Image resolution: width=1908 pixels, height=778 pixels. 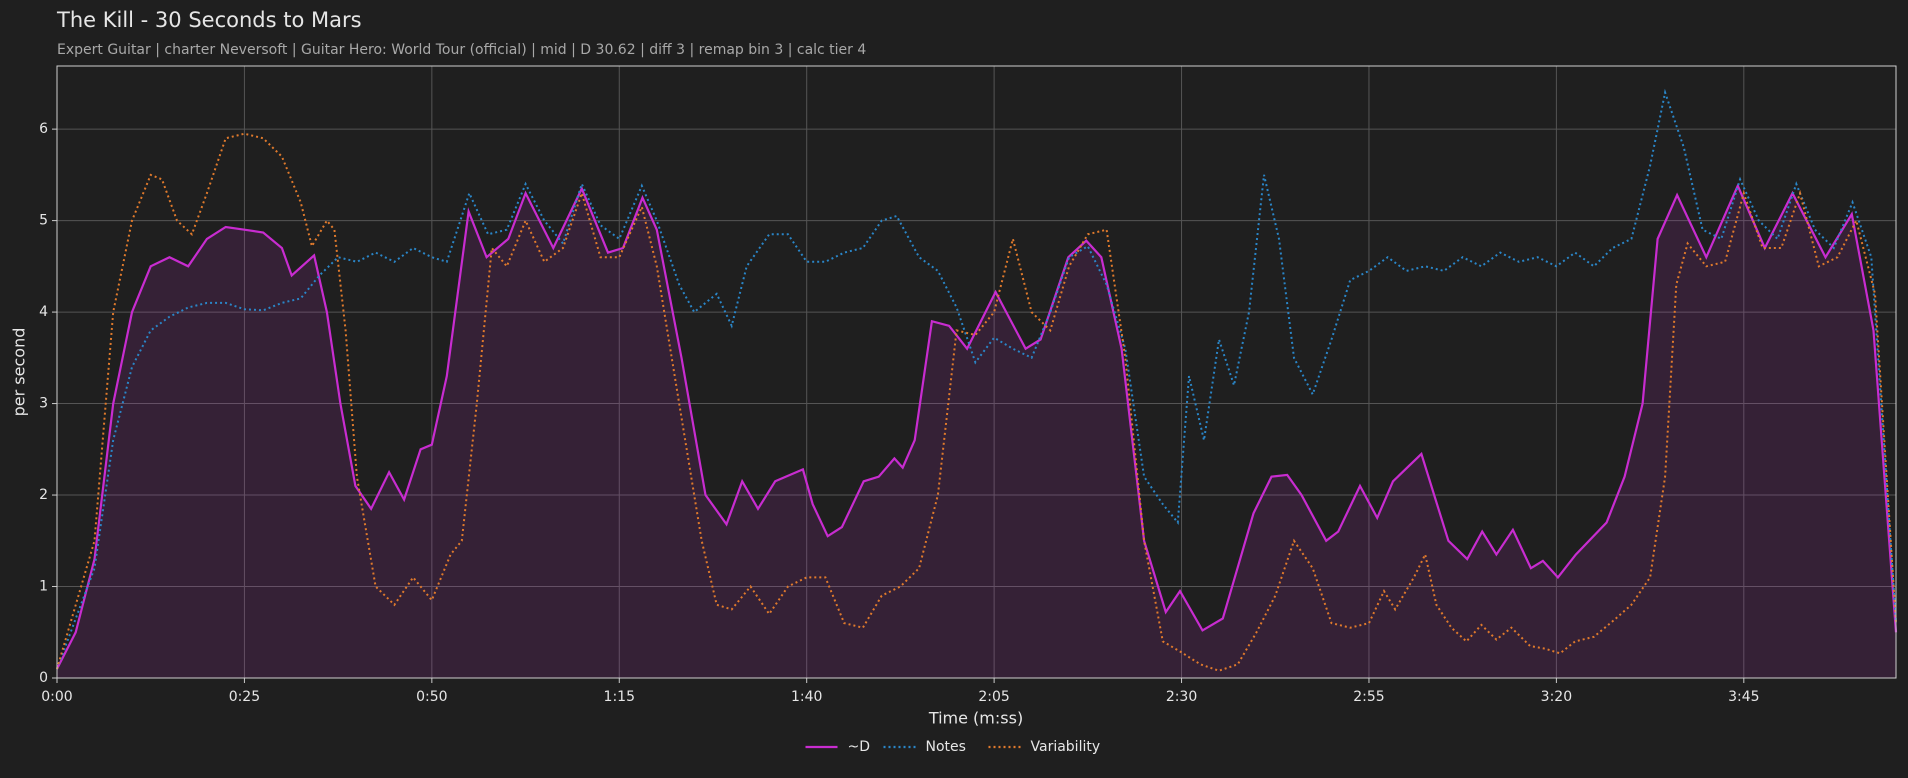 What do you see at coordinates (838, 747) in the screenshot?
I see `legend-item: ~D` at bounding box center [838, 747].